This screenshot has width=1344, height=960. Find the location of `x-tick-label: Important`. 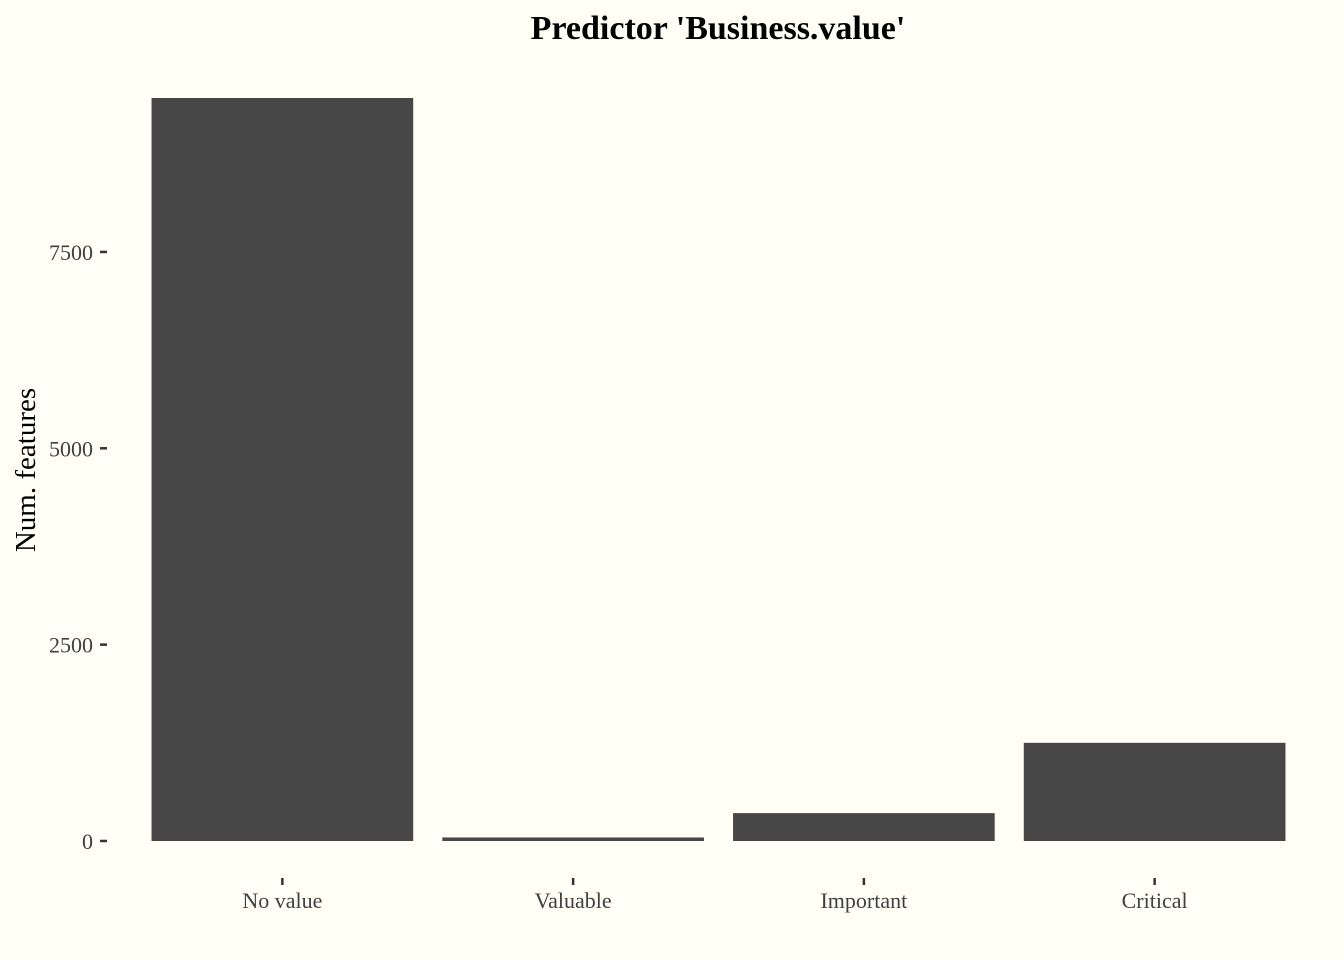

x-tick-label: Important is located at coordinates (863, 900).